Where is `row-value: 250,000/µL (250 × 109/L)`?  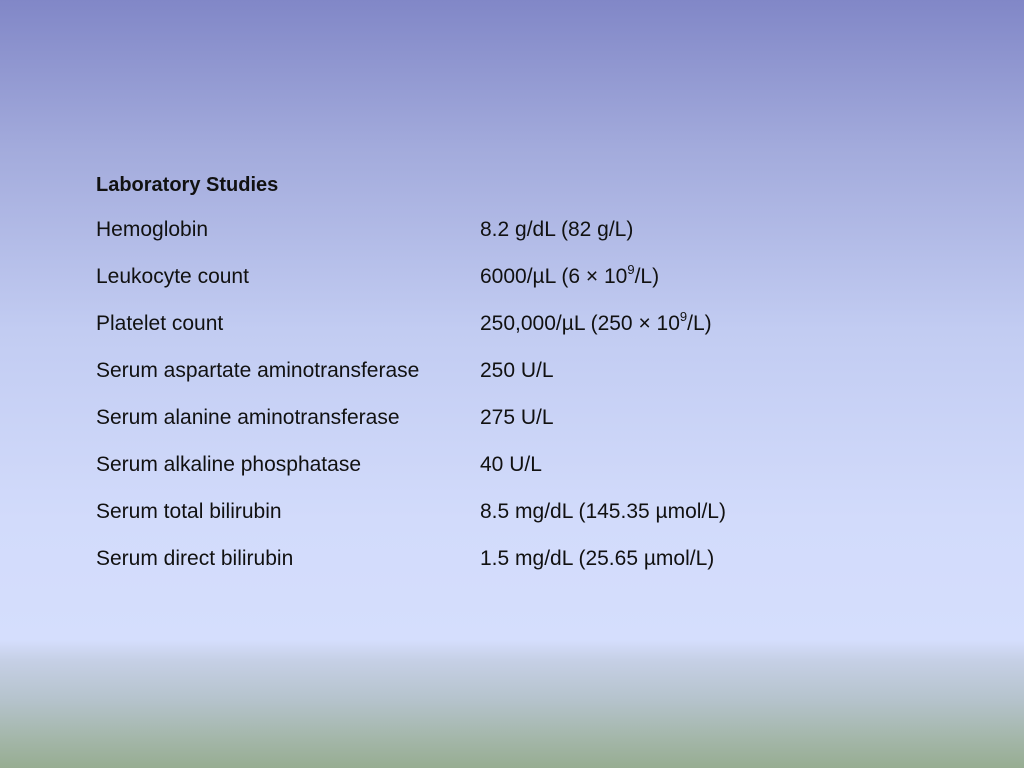
row-value: 250,000/µL (250 × 109/L) is located at coordinates (596, 322).